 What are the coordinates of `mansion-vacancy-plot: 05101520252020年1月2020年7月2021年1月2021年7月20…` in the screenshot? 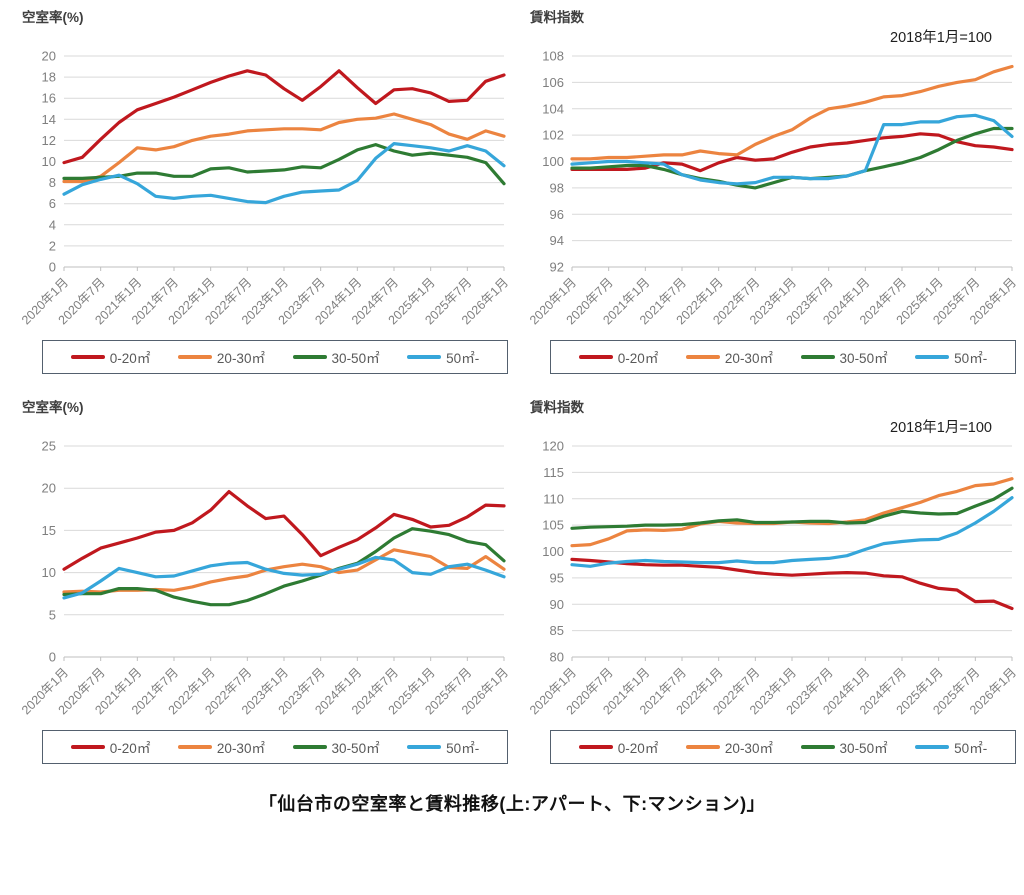 It's located at (265, 578).